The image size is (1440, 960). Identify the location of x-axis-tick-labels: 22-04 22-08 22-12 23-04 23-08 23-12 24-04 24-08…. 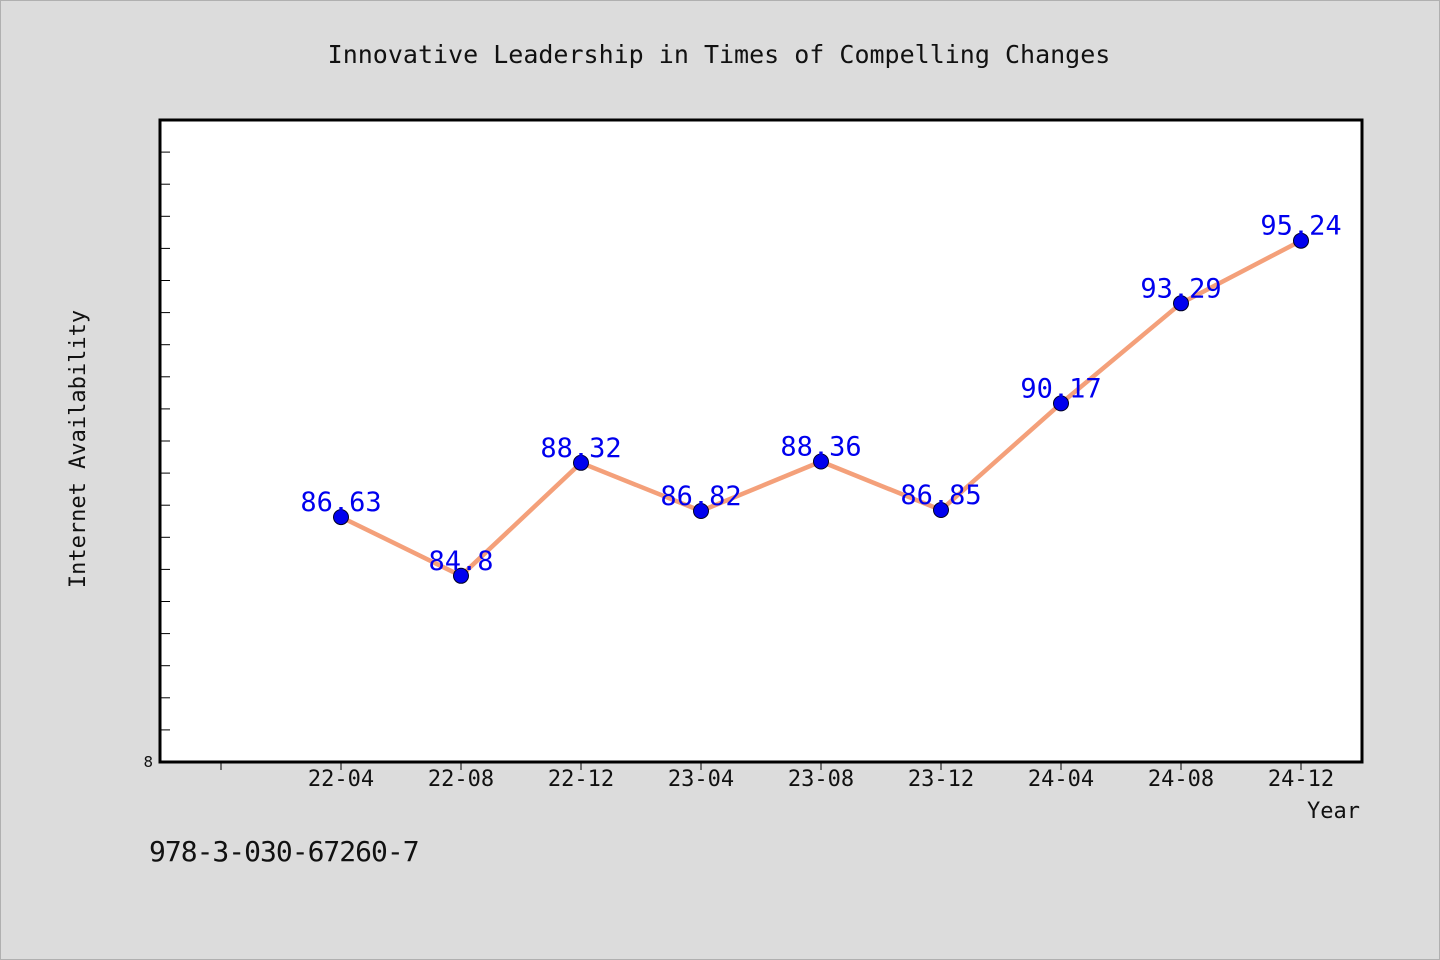
(821, 779).